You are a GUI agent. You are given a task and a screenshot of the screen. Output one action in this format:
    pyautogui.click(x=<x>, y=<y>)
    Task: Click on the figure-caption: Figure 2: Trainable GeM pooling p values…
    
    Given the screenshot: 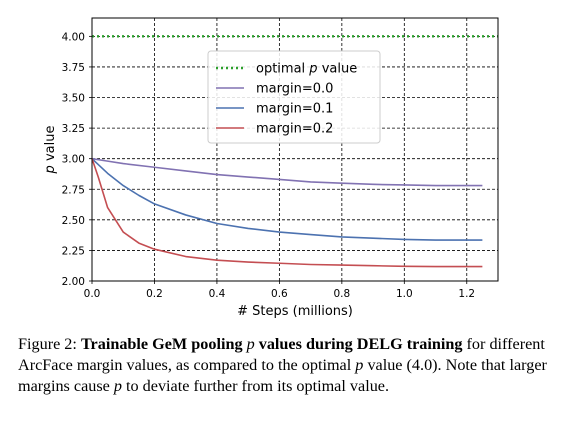 What is the action you would take?
    pyautogui.click(x=295, y=365)
    